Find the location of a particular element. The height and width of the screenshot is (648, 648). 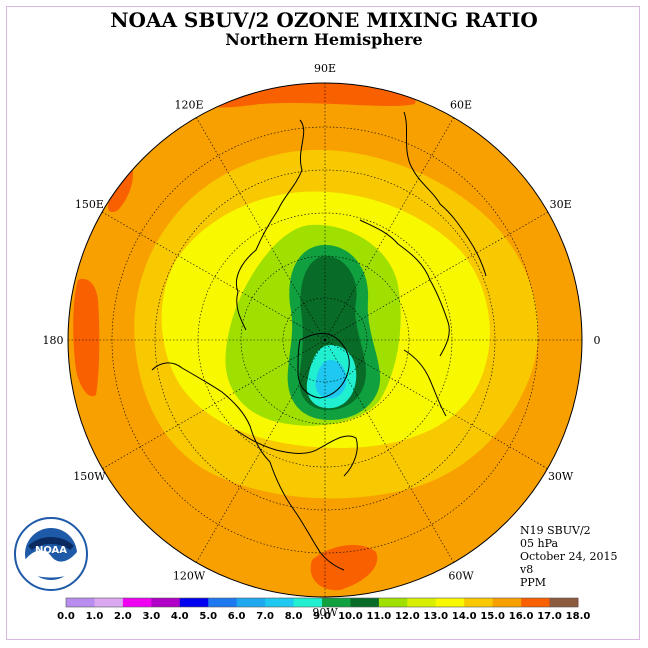

logo-text: NOAA is located at coordinates (51, 550).